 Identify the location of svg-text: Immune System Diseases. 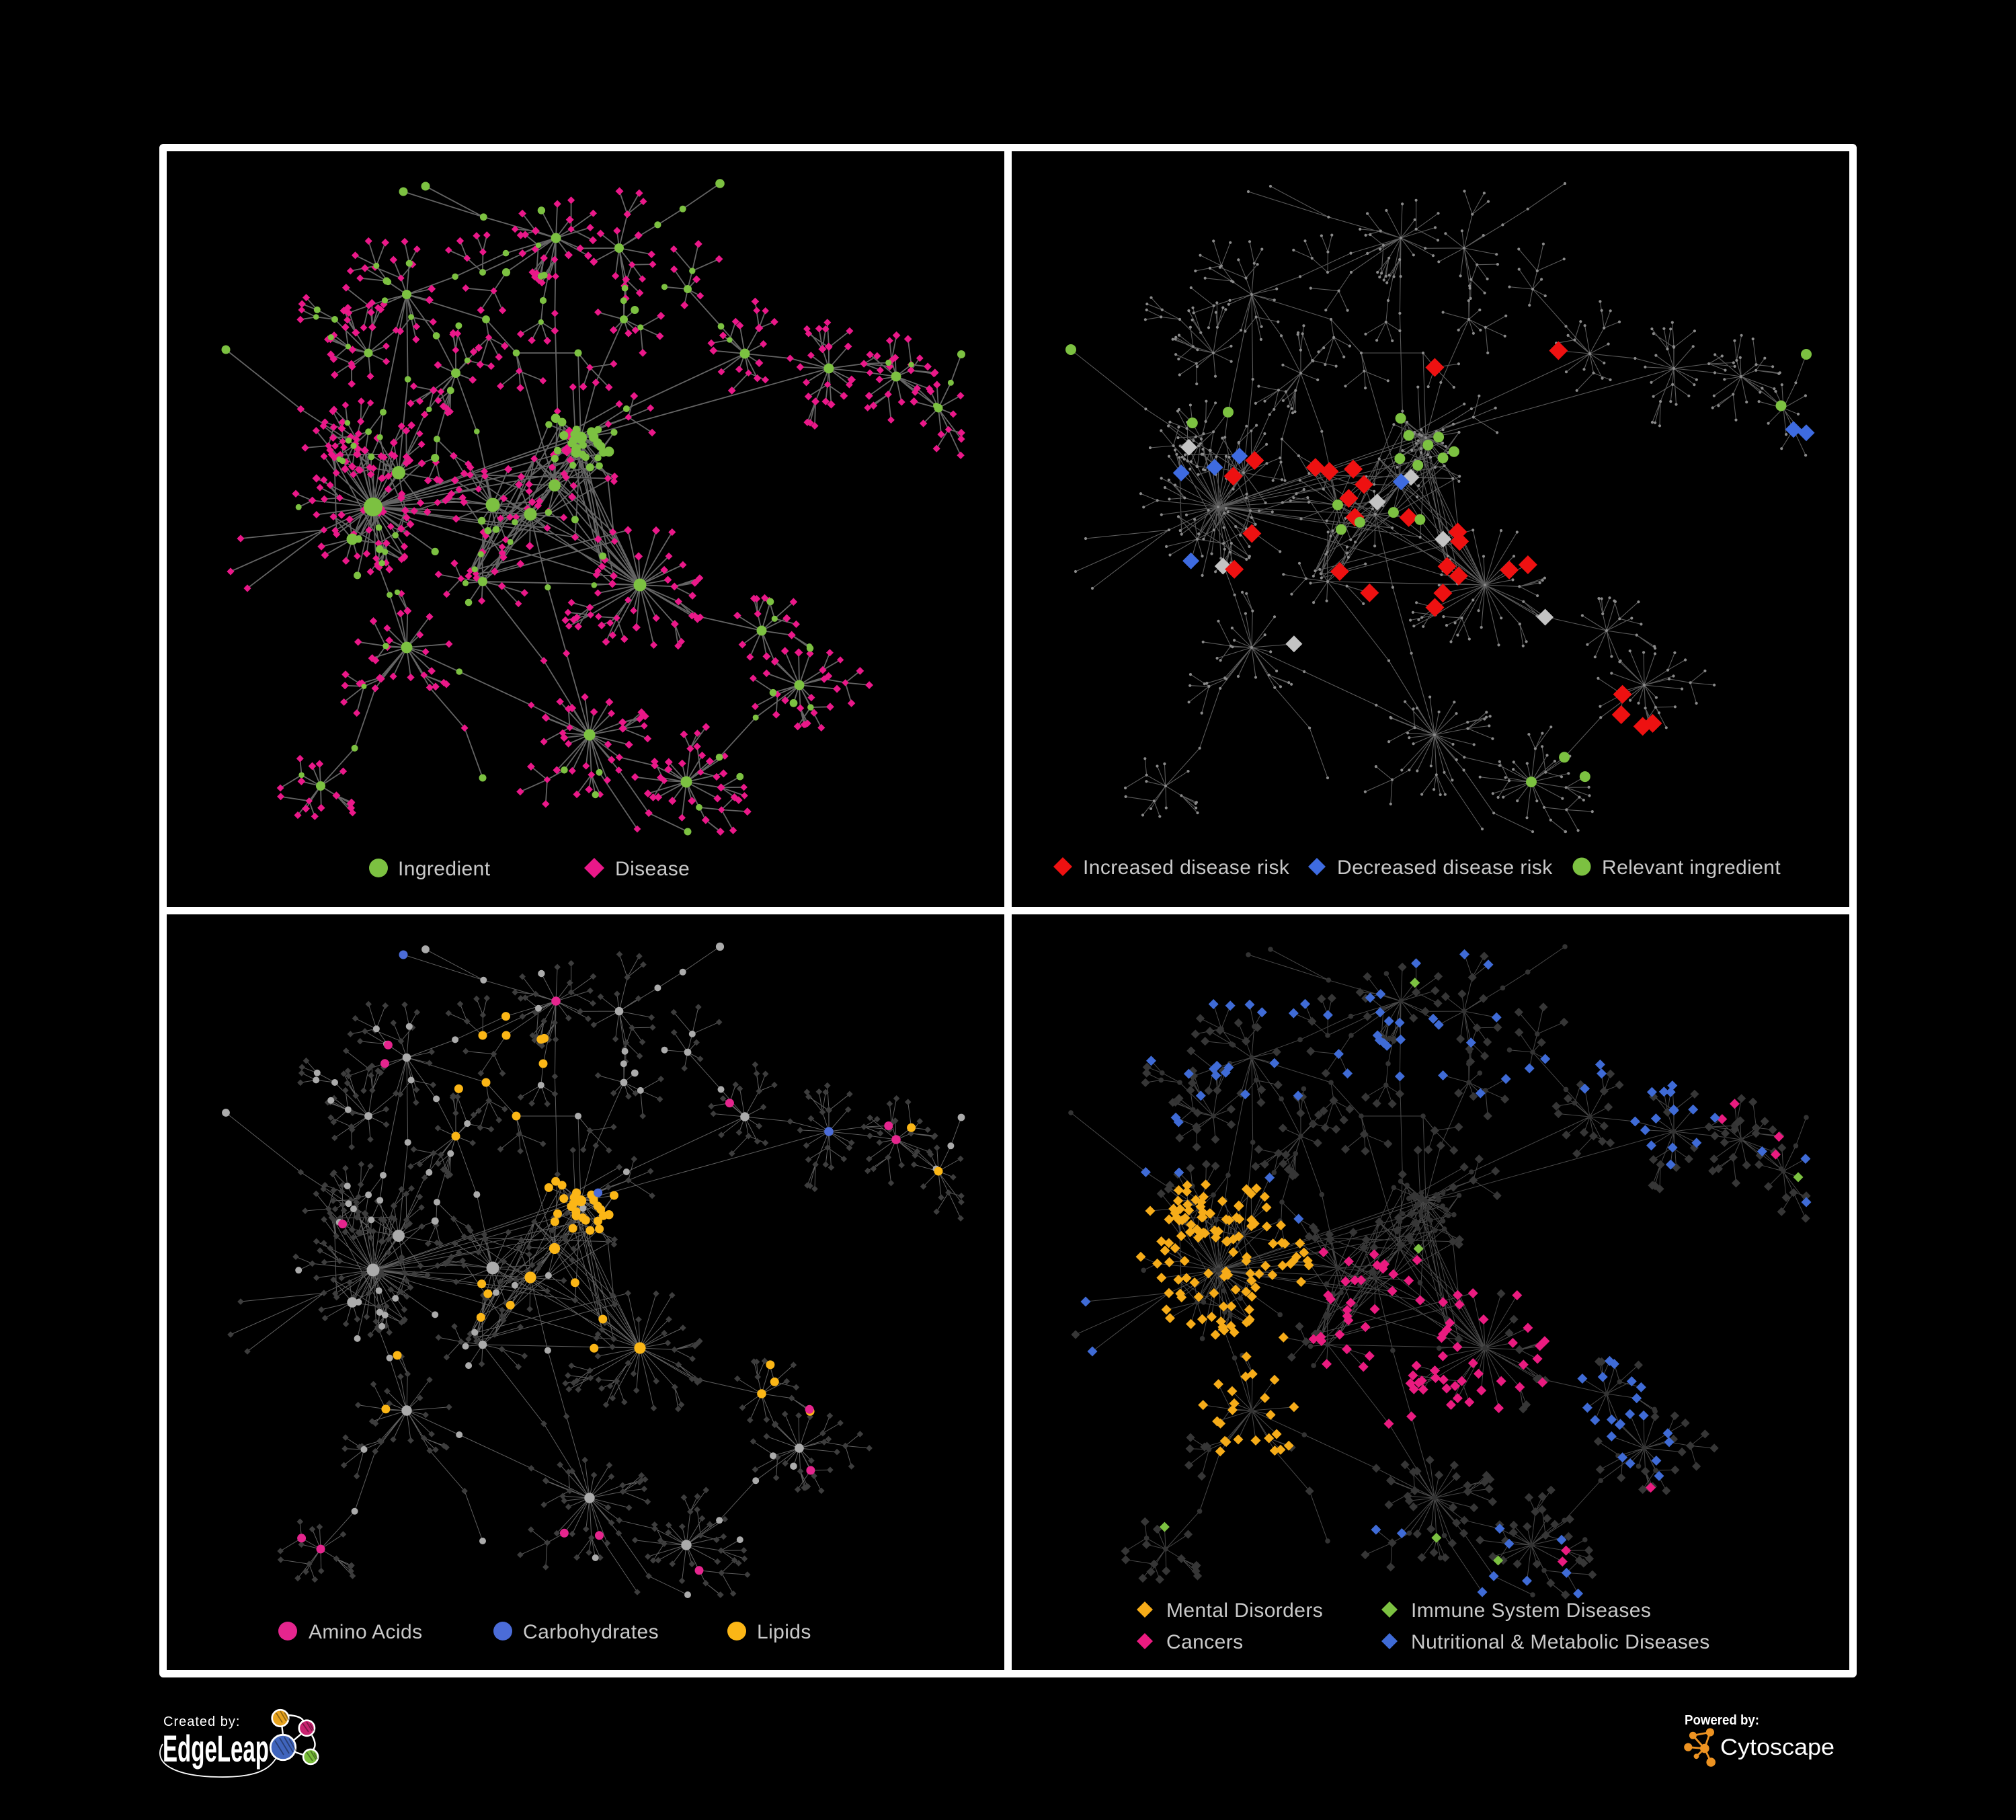
(1531, 1610).